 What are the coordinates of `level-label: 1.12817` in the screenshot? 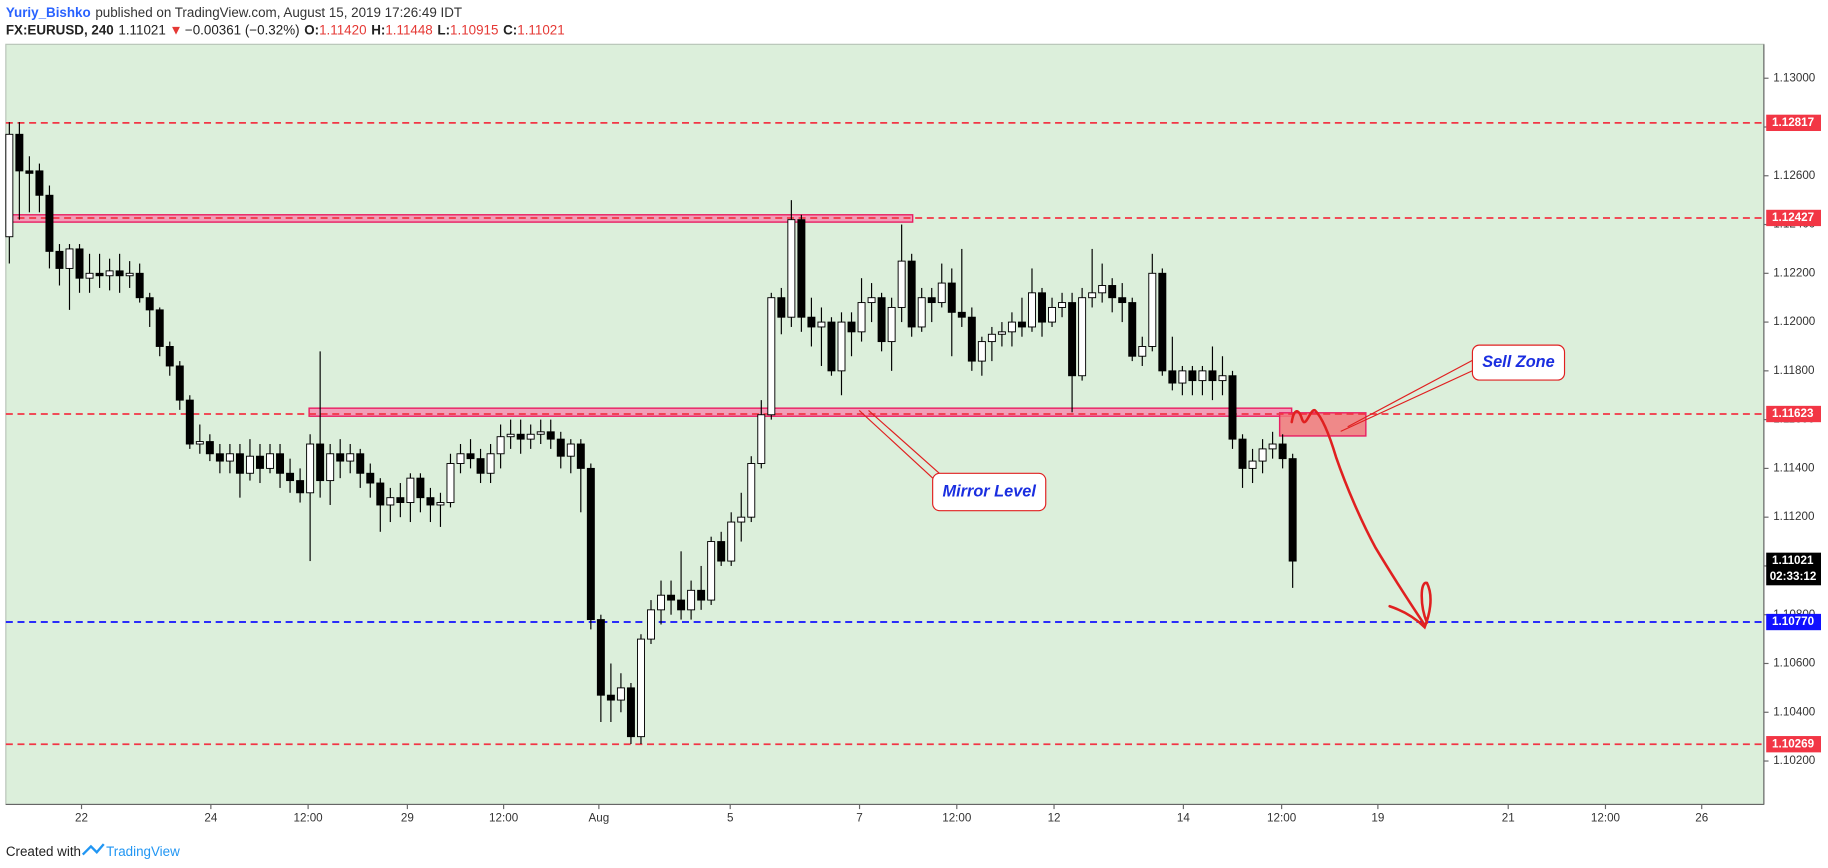 It's located at (1793, 122).